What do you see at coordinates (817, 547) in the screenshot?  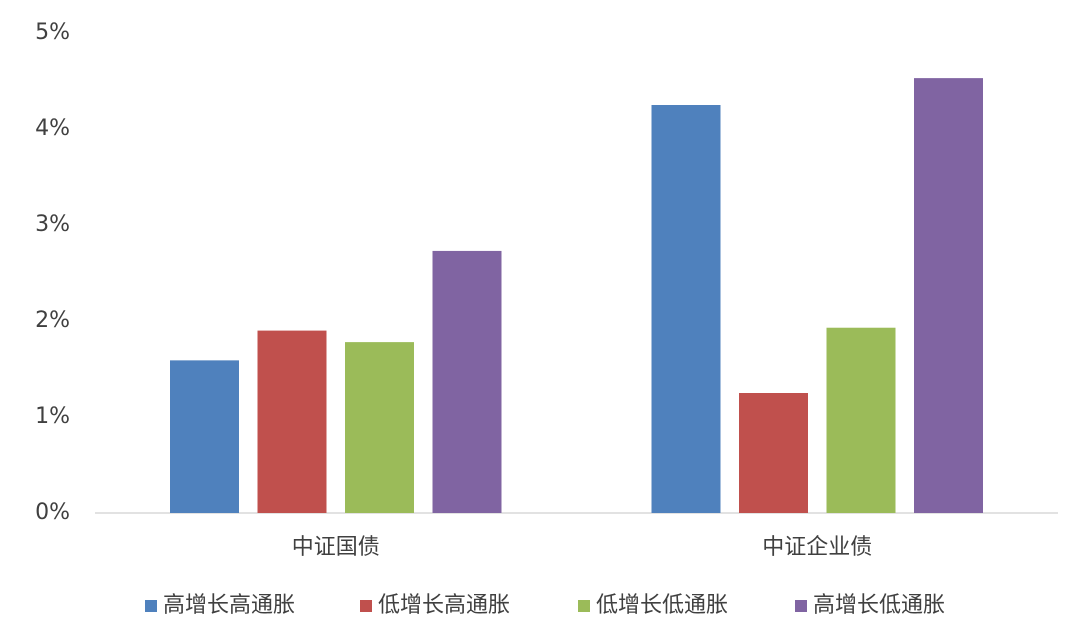 I see `x-tick-label: 中证企业债` at bounding box center [817, 547].